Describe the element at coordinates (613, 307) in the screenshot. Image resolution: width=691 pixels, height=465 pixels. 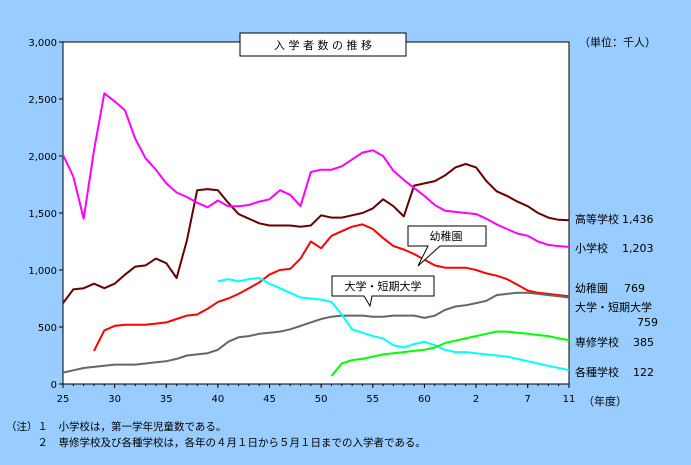
I see `series-label-daigaku-name: 大学・短期大学` at that location.